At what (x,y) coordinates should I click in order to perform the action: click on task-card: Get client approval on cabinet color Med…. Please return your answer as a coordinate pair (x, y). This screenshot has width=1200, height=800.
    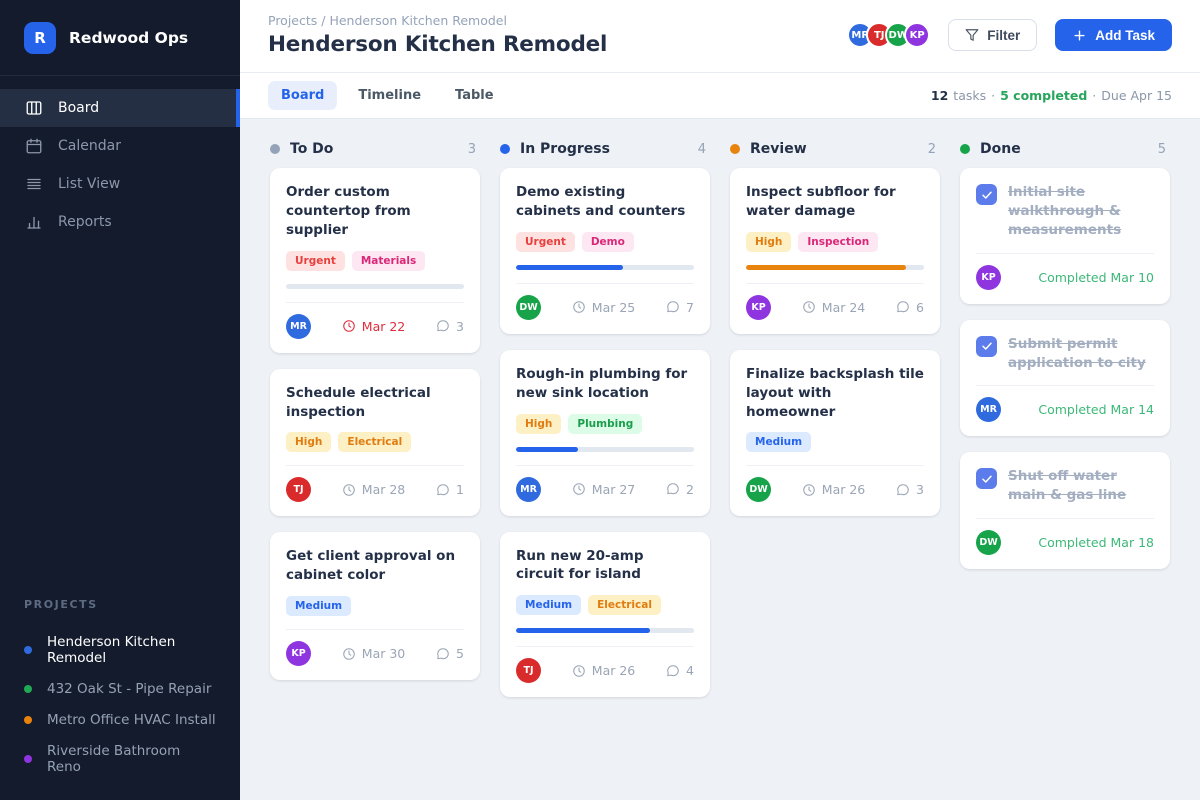
    Looking at the image, I should click on (375, 606).